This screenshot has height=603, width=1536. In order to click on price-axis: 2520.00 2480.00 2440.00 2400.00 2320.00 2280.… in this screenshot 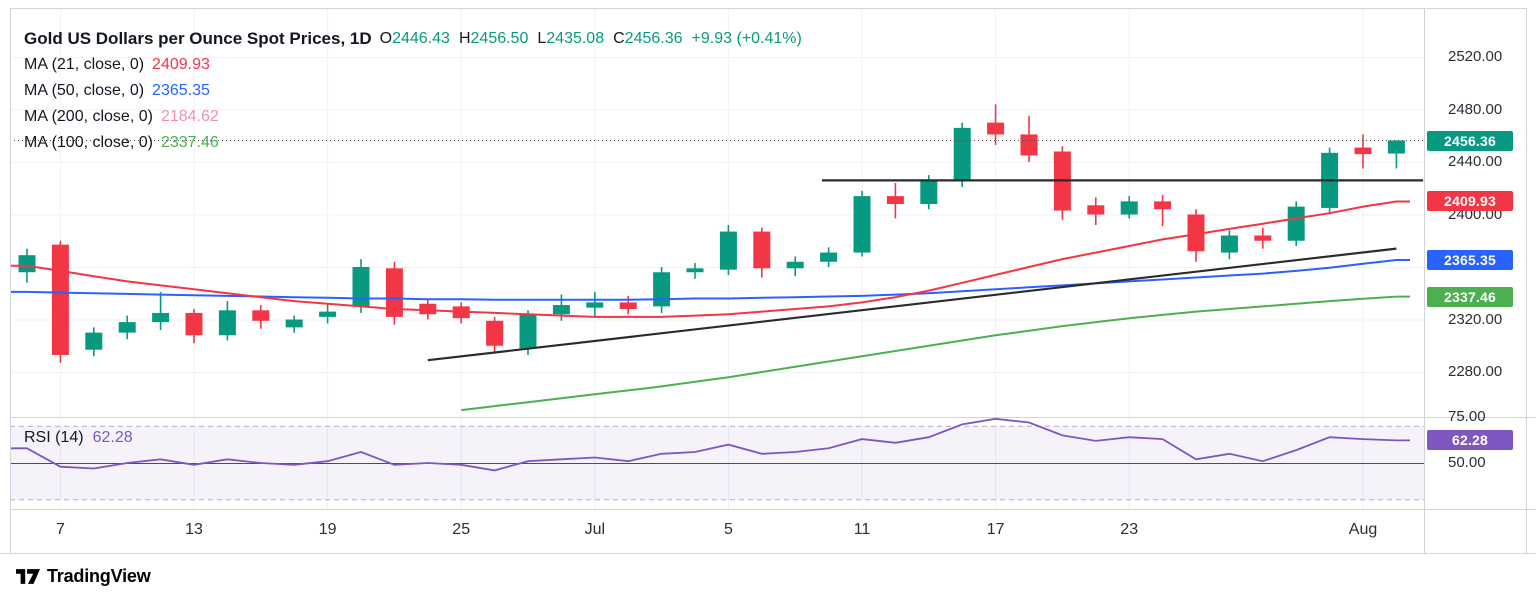, I will do `click(1480, 276)`.